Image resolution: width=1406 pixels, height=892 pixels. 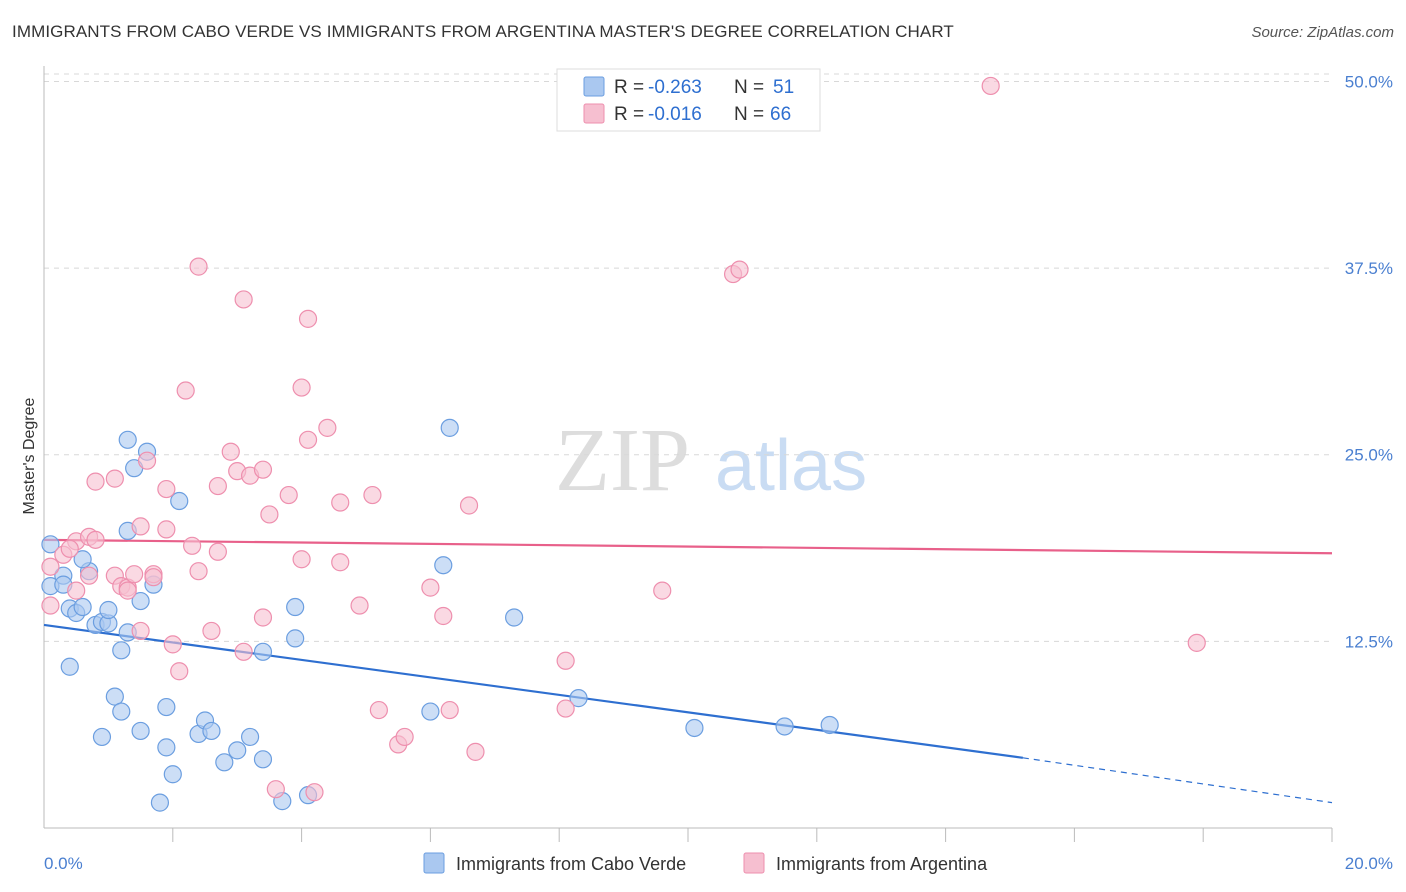 What do you see at coordinates (749, 87) in the screenshot?
I see `legend-n-label-1: N =` at bounding box center [749, 87].